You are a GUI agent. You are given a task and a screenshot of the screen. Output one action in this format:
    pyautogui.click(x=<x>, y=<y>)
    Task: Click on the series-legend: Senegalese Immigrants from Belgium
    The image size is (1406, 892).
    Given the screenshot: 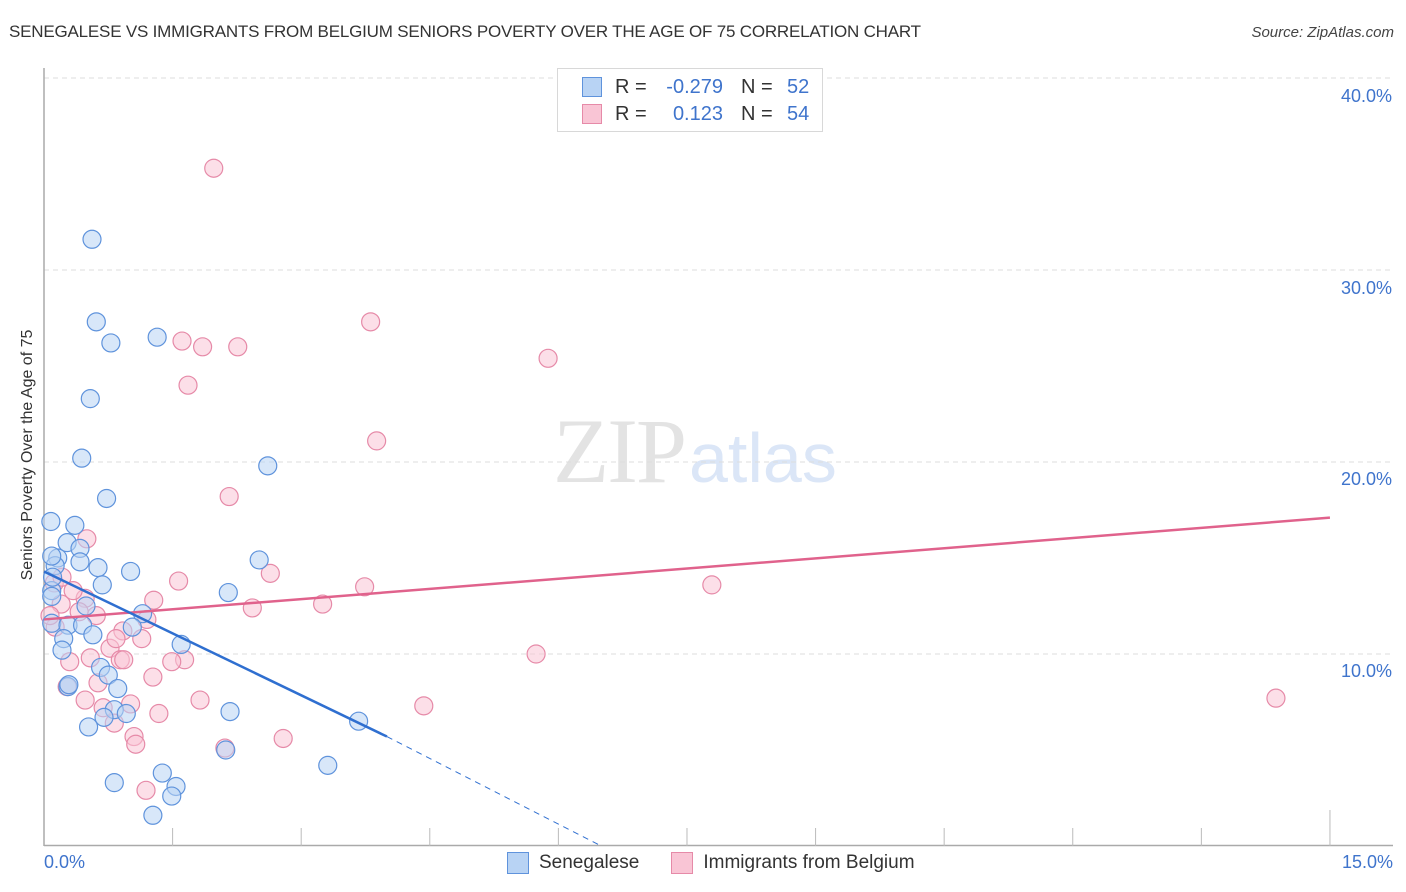 What is the action you would take?
    pyautogui.click(x=727, y=863)
    